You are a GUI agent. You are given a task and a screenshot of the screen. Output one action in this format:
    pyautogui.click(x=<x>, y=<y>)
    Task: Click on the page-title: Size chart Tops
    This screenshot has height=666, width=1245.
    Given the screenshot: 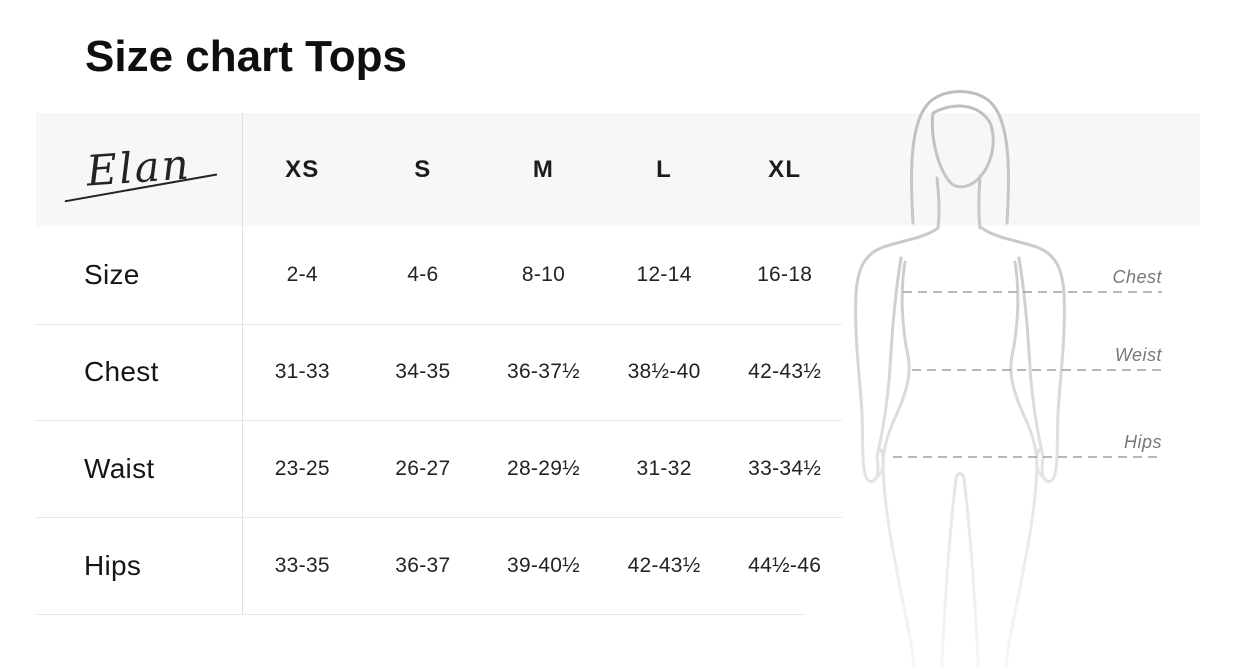 What is the action you would take?
    pyautogui.click(x=246, y=56)
    